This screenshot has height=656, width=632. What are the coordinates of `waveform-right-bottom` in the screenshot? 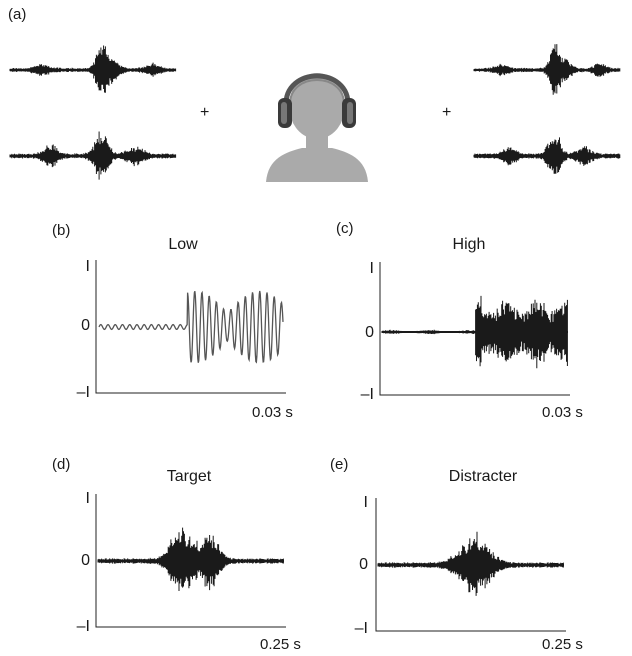 It's located at (547, 155).